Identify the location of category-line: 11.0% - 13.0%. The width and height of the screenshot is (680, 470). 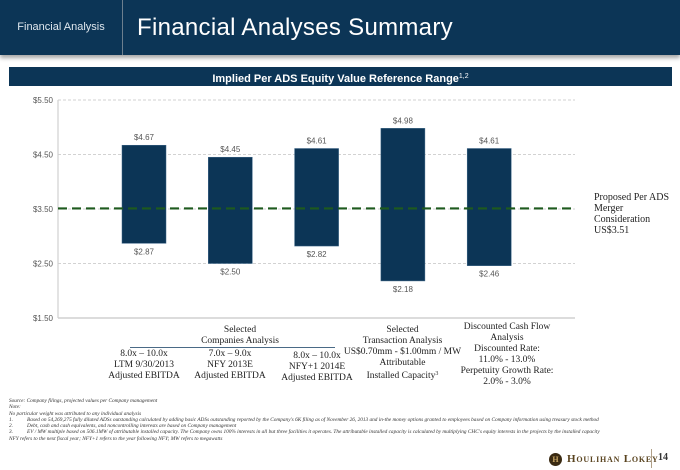
(507, 360).